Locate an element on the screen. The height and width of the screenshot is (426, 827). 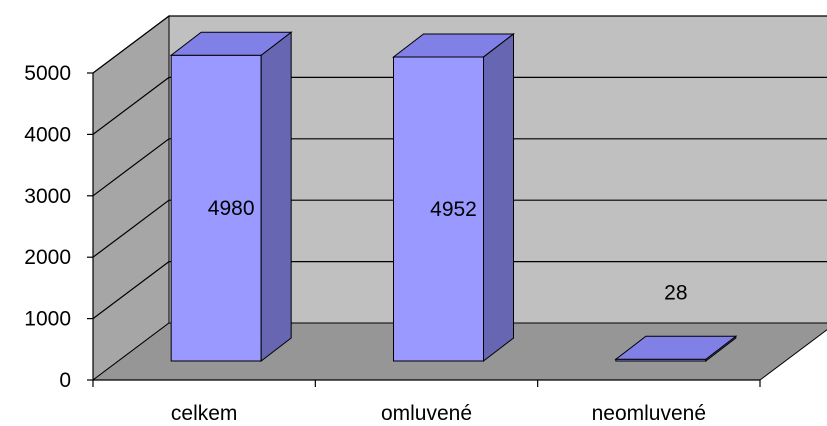
y-axis: 0 1000 2000 3000 4000 5000 is located at coordinates (59, 227).